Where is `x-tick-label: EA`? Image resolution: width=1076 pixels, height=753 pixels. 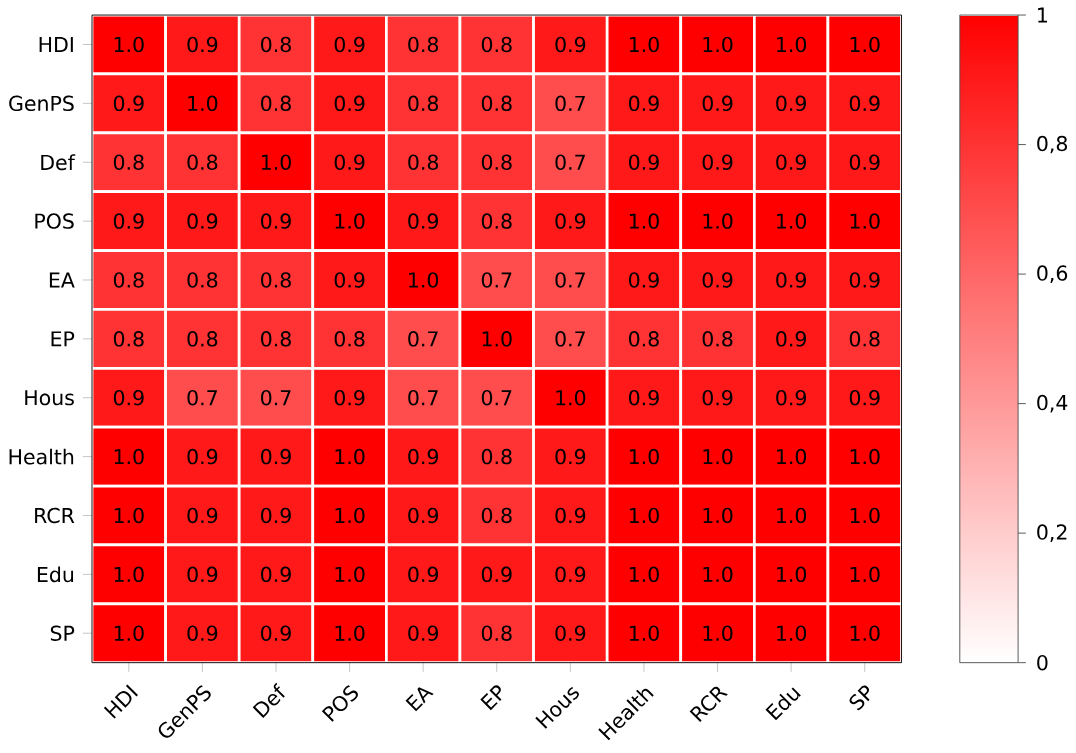 x-tick-label: EA is located at coordinates (419, 699).